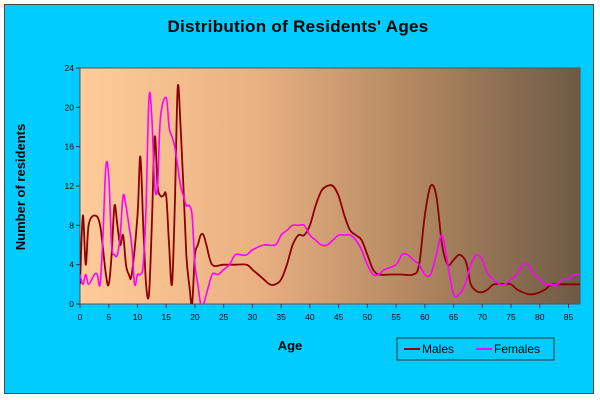 The image size is (600, 400). I want to click on x-tick-label: 45, so click(339, 317).